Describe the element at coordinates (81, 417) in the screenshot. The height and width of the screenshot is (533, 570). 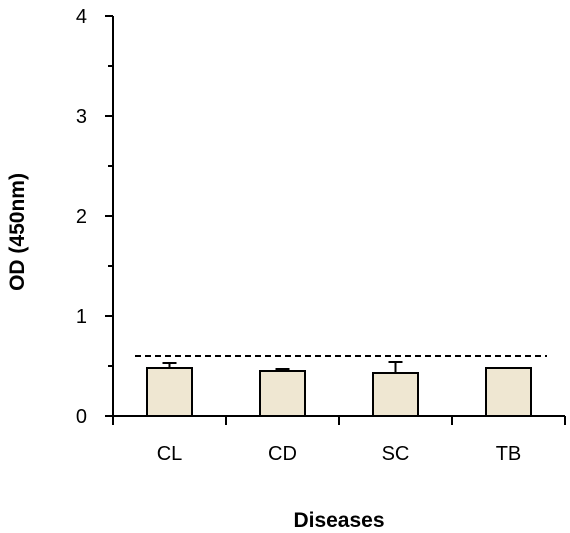
I see `y-tick-label: 0` at that location.